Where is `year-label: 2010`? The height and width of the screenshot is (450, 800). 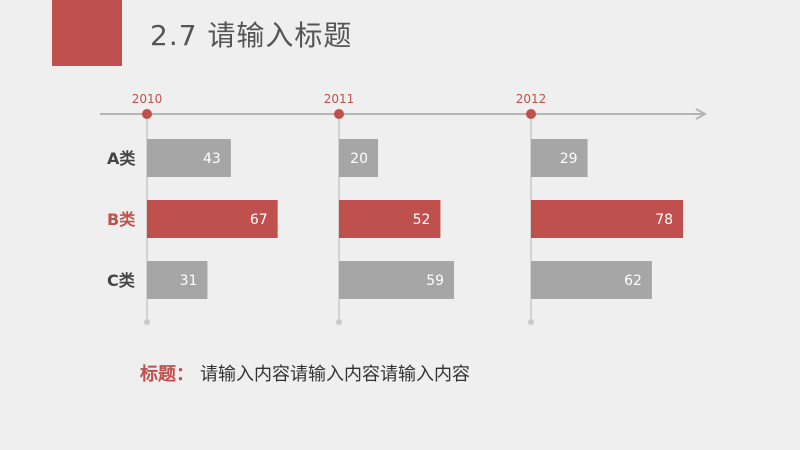
year-label: 2010 is located at coordinates (147, 99).